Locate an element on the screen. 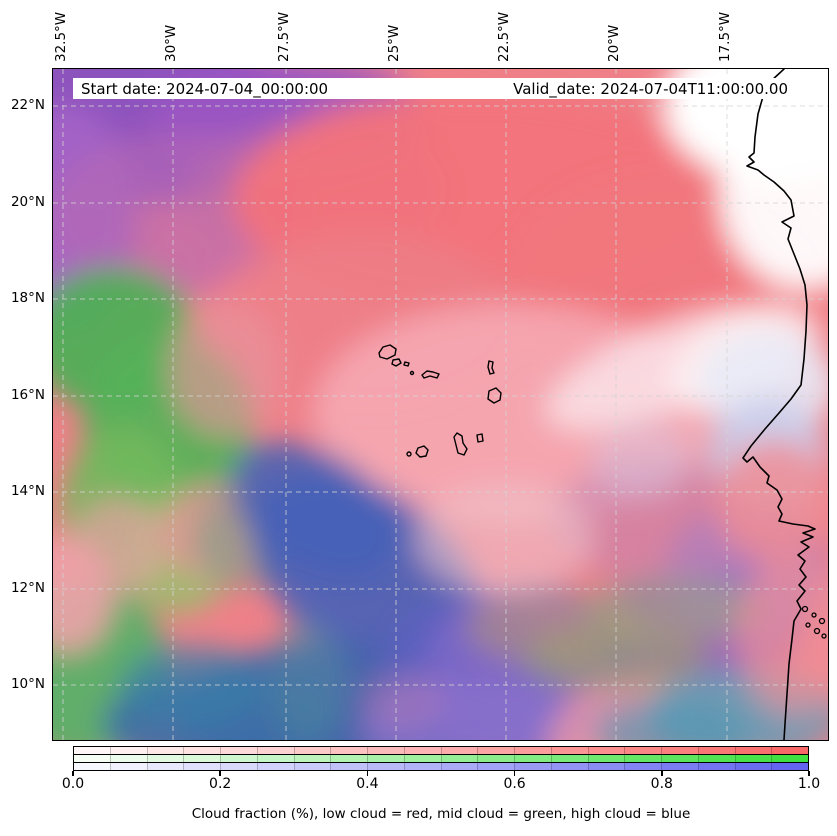  x-tick-label: 20°W is located at coordinates (614, 43).